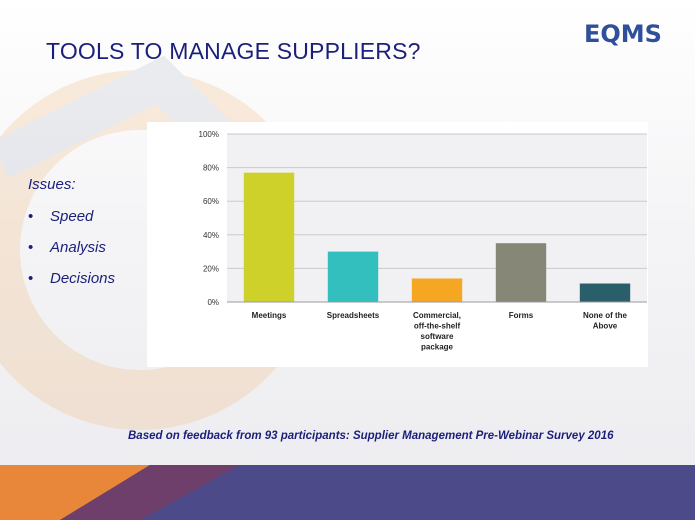 This screenshot has width=695, height=520. Describe the element at coordinates (72, 216) in the screenshot. I see `issue-label: Speed` at that location.